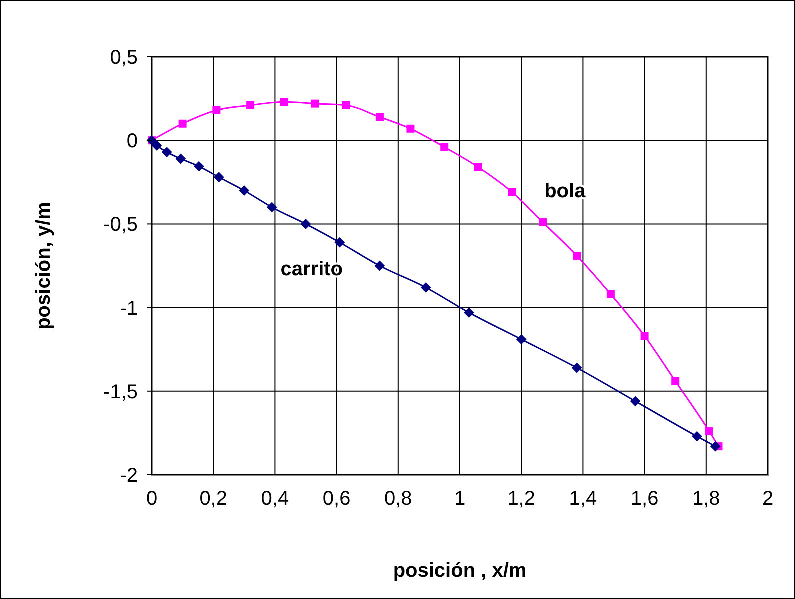  I want to click on x-axis-title: posición , x/m, so click(460, 571).